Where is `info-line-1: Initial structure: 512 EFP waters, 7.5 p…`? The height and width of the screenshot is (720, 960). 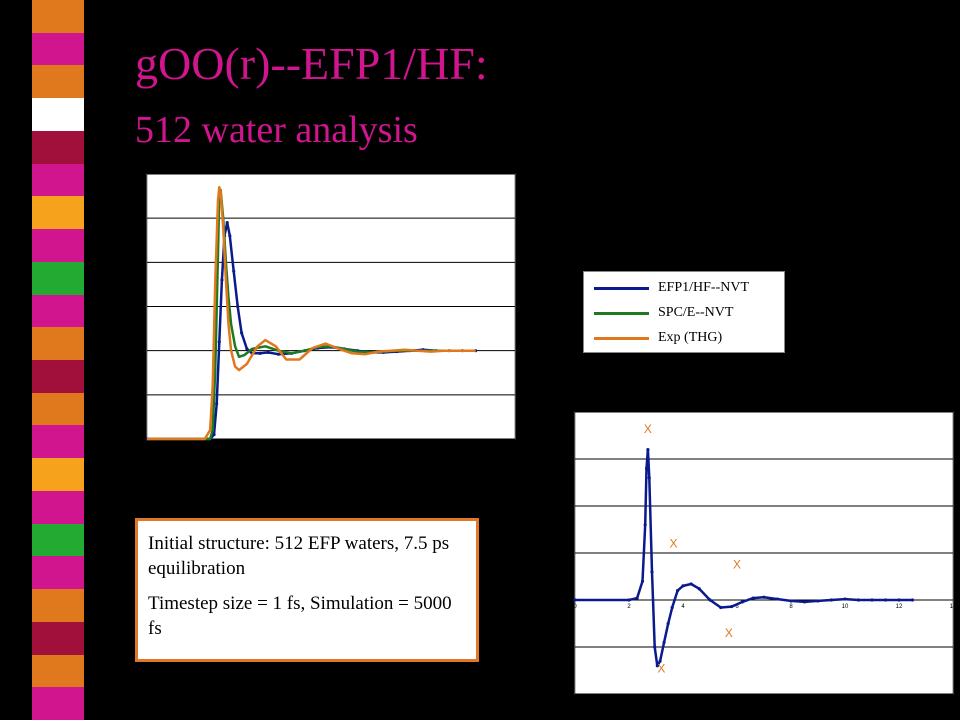
info-line-1: Initial structure: 512 EFP waters, 7.5 p… is located at coordinates (299, 556).